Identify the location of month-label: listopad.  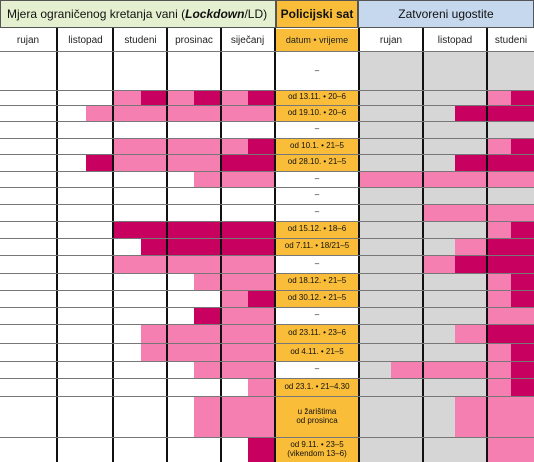
(85, 40).